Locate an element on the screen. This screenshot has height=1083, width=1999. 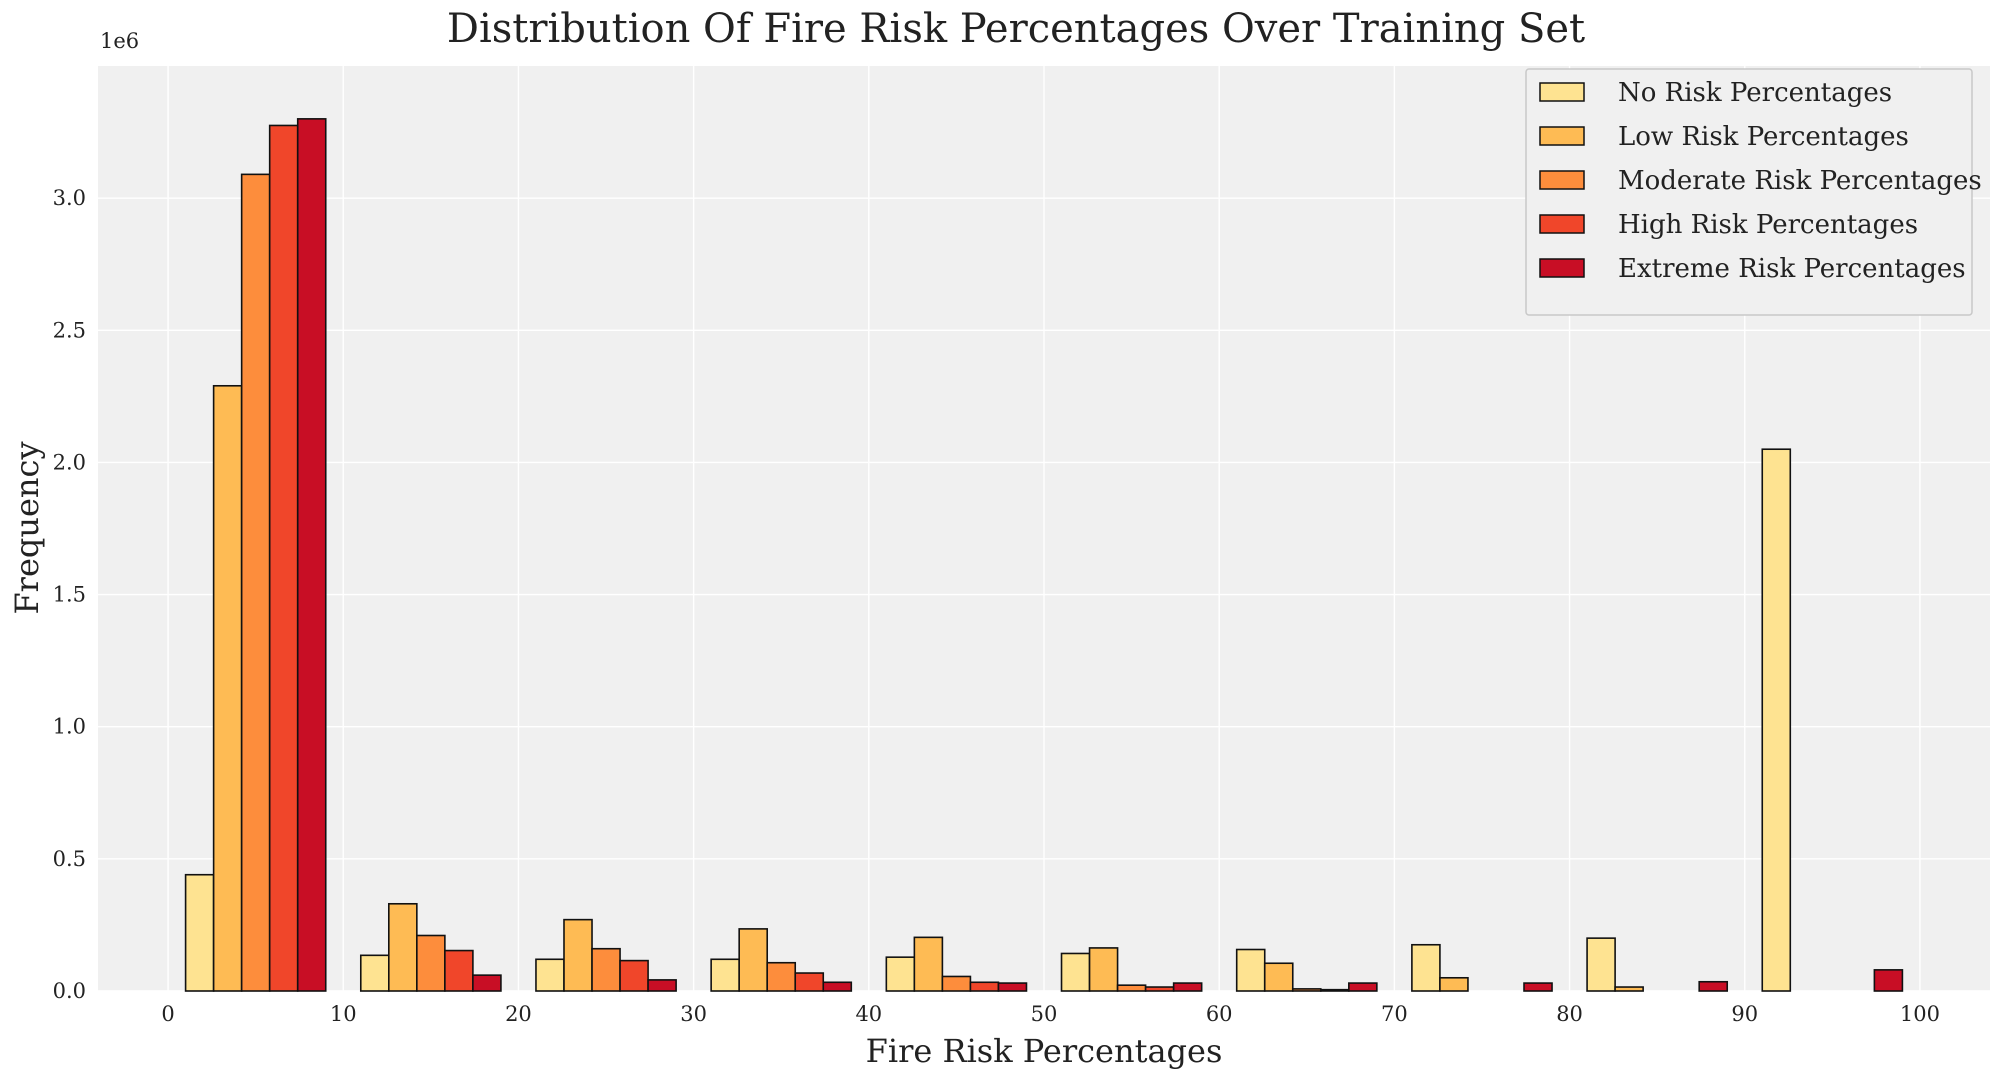
legend-label: Extreme Risk Percentages is located at coordinates (1792, 269).